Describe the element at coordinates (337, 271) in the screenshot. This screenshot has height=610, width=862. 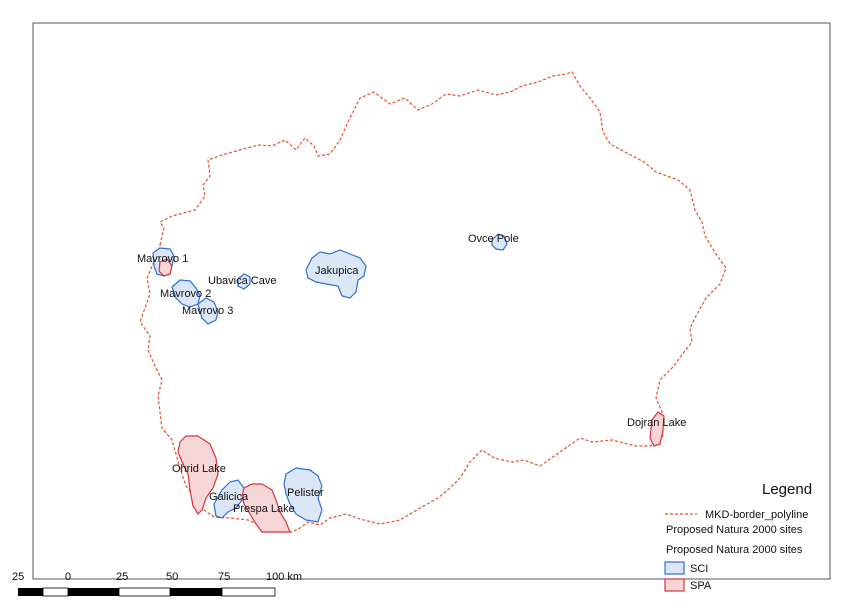
I see `label-jakupica: Jakupica` at that location.